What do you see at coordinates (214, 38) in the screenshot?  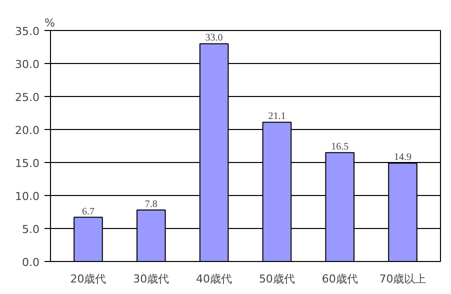 I see `data-label: 33.0` at bounding box center [214, 38].